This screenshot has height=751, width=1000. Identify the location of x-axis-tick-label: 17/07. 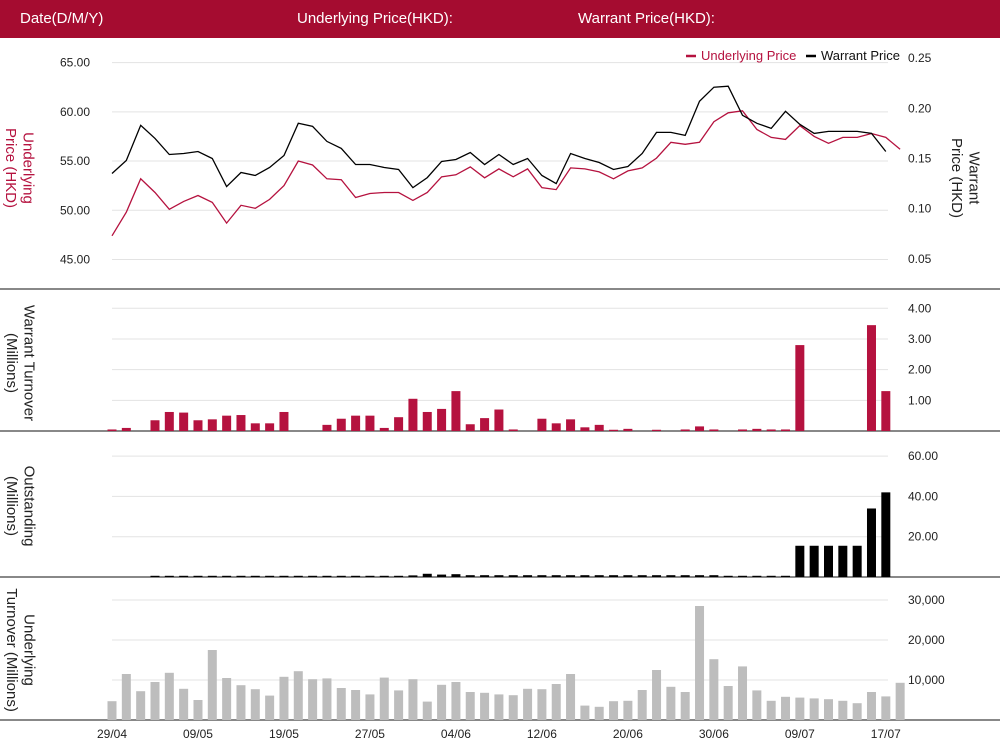
(886, 734).